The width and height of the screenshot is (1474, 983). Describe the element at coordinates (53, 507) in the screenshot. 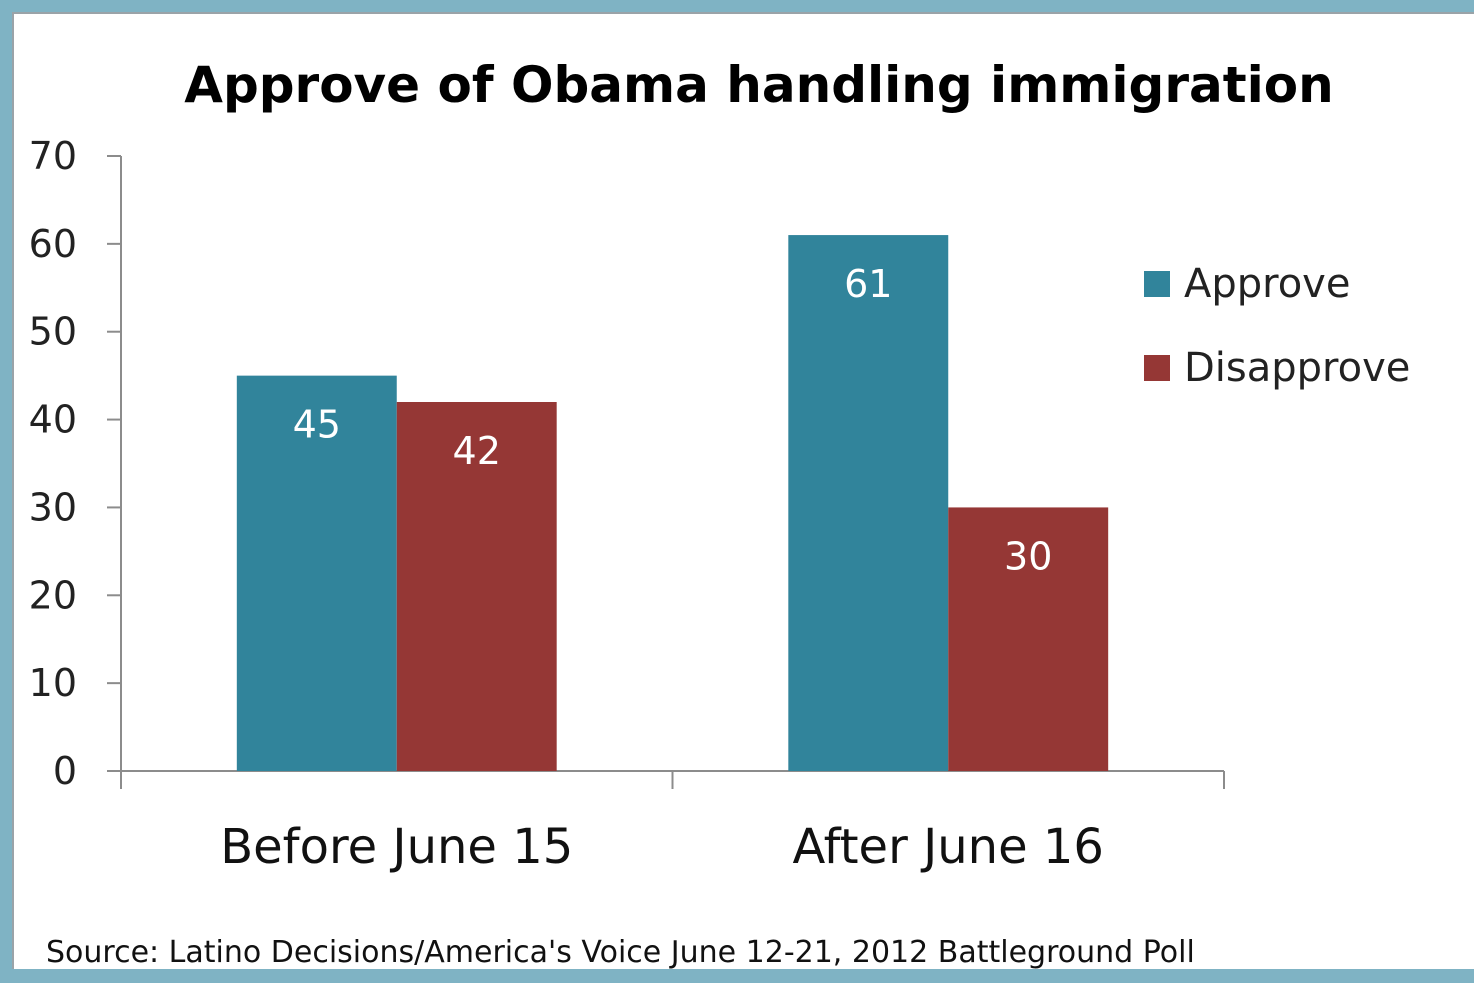

I see `y-tick-label: 30` at that location.